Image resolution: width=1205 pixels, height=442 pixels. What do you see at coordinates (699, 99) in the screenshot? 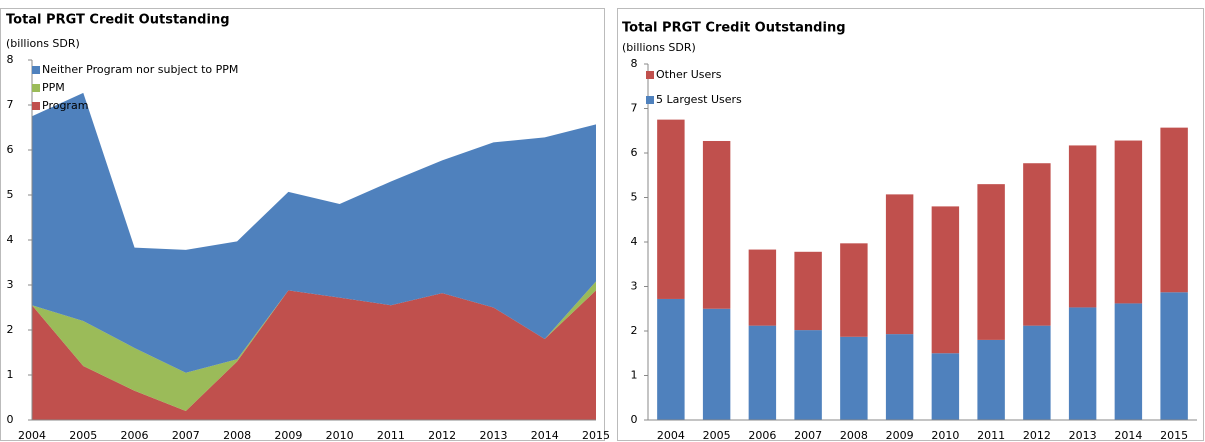
I see `legend-label: 5 Largest Users` at bounding box center [699, 99].